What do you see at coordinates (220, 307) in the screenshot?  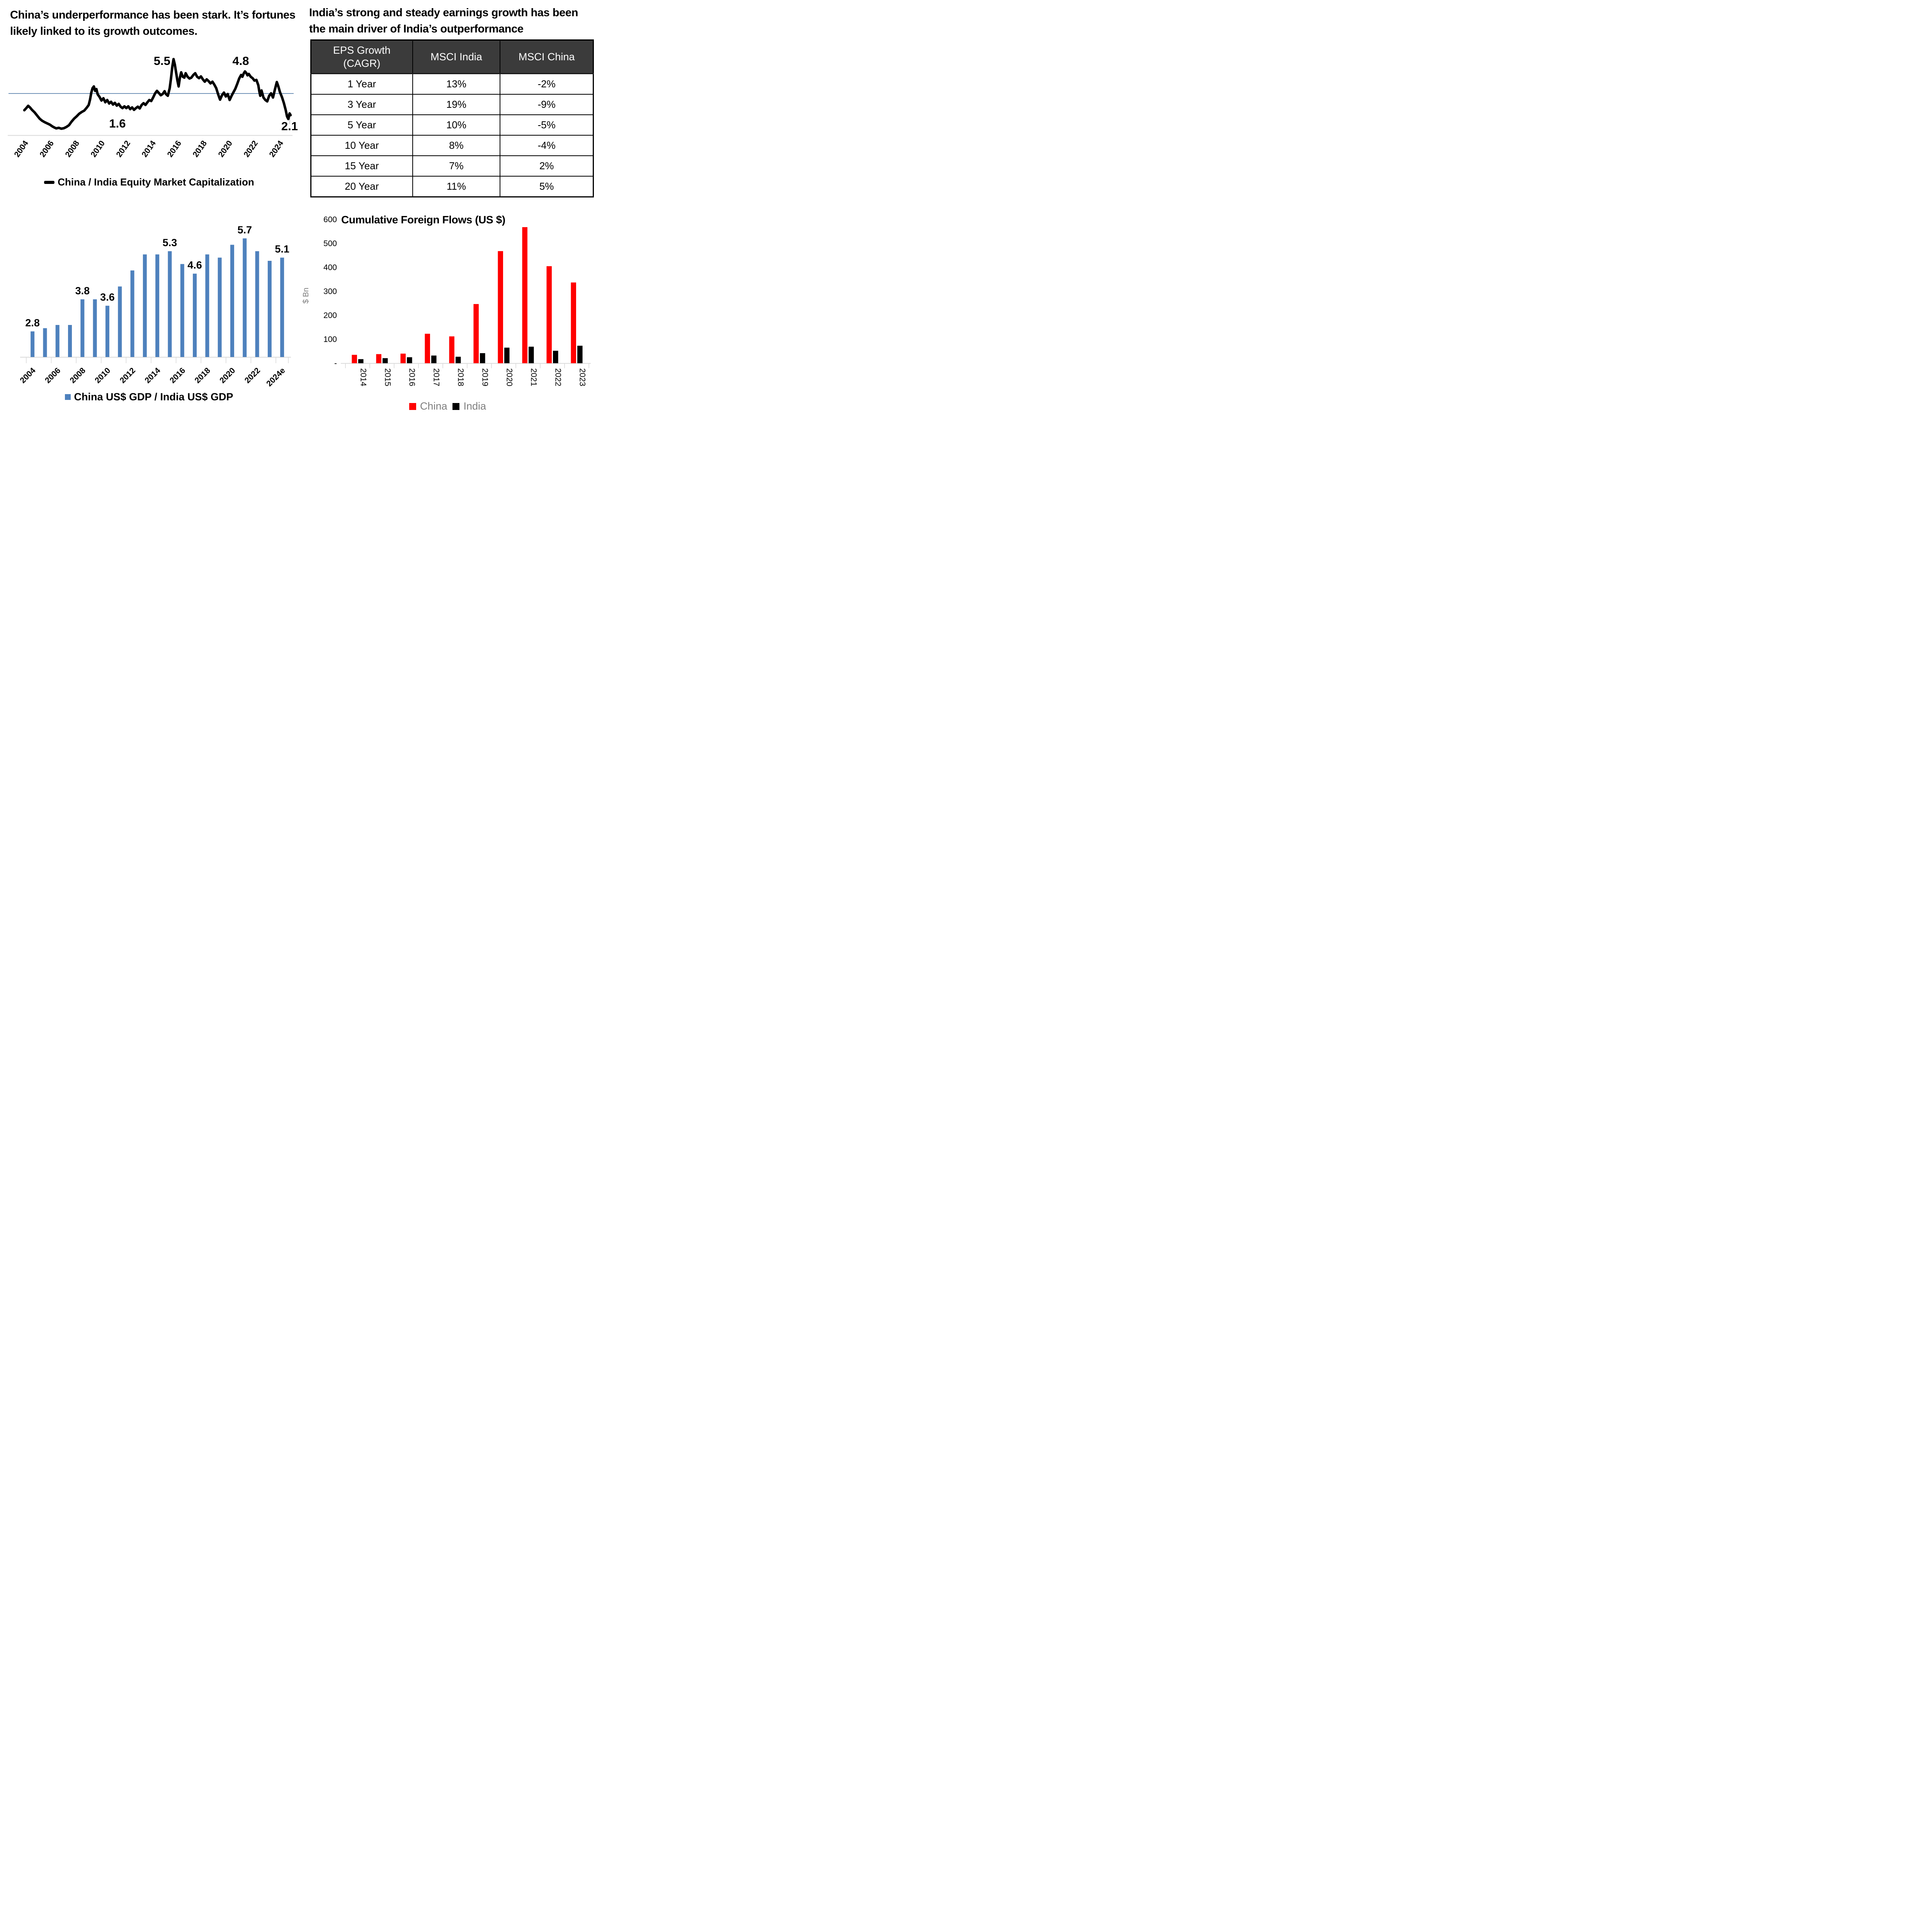 I see `bar-2019` at bounding box center [220, 307].